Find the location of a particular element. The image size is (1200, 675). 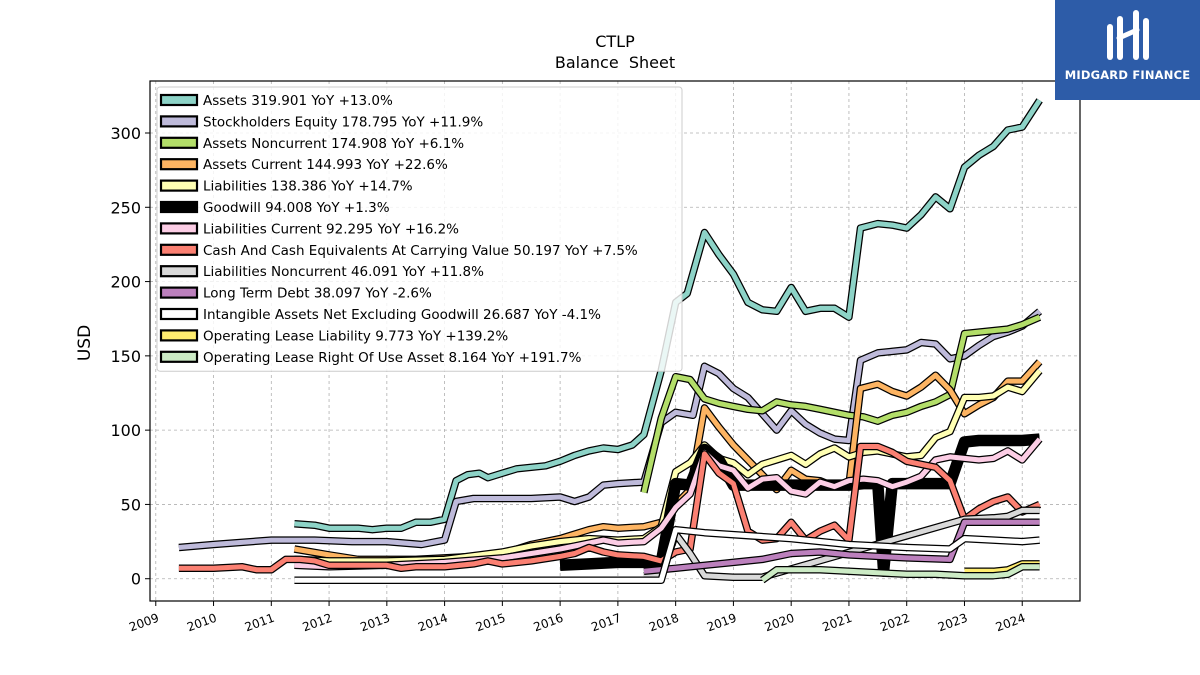

chart-subtitle: Balance Sheet is located at coordinates (615, 62).